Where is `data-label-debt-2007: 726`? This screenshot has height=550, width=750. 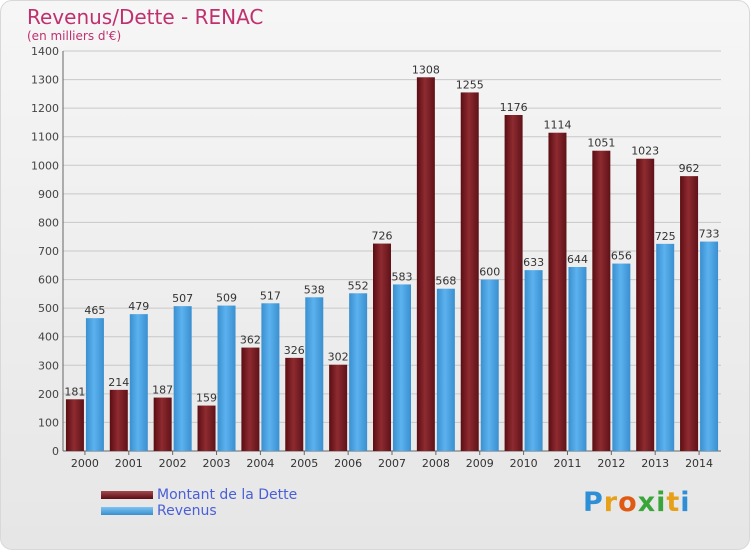
data-label-debt-2007: 726 is located at coordinates (382, 236).